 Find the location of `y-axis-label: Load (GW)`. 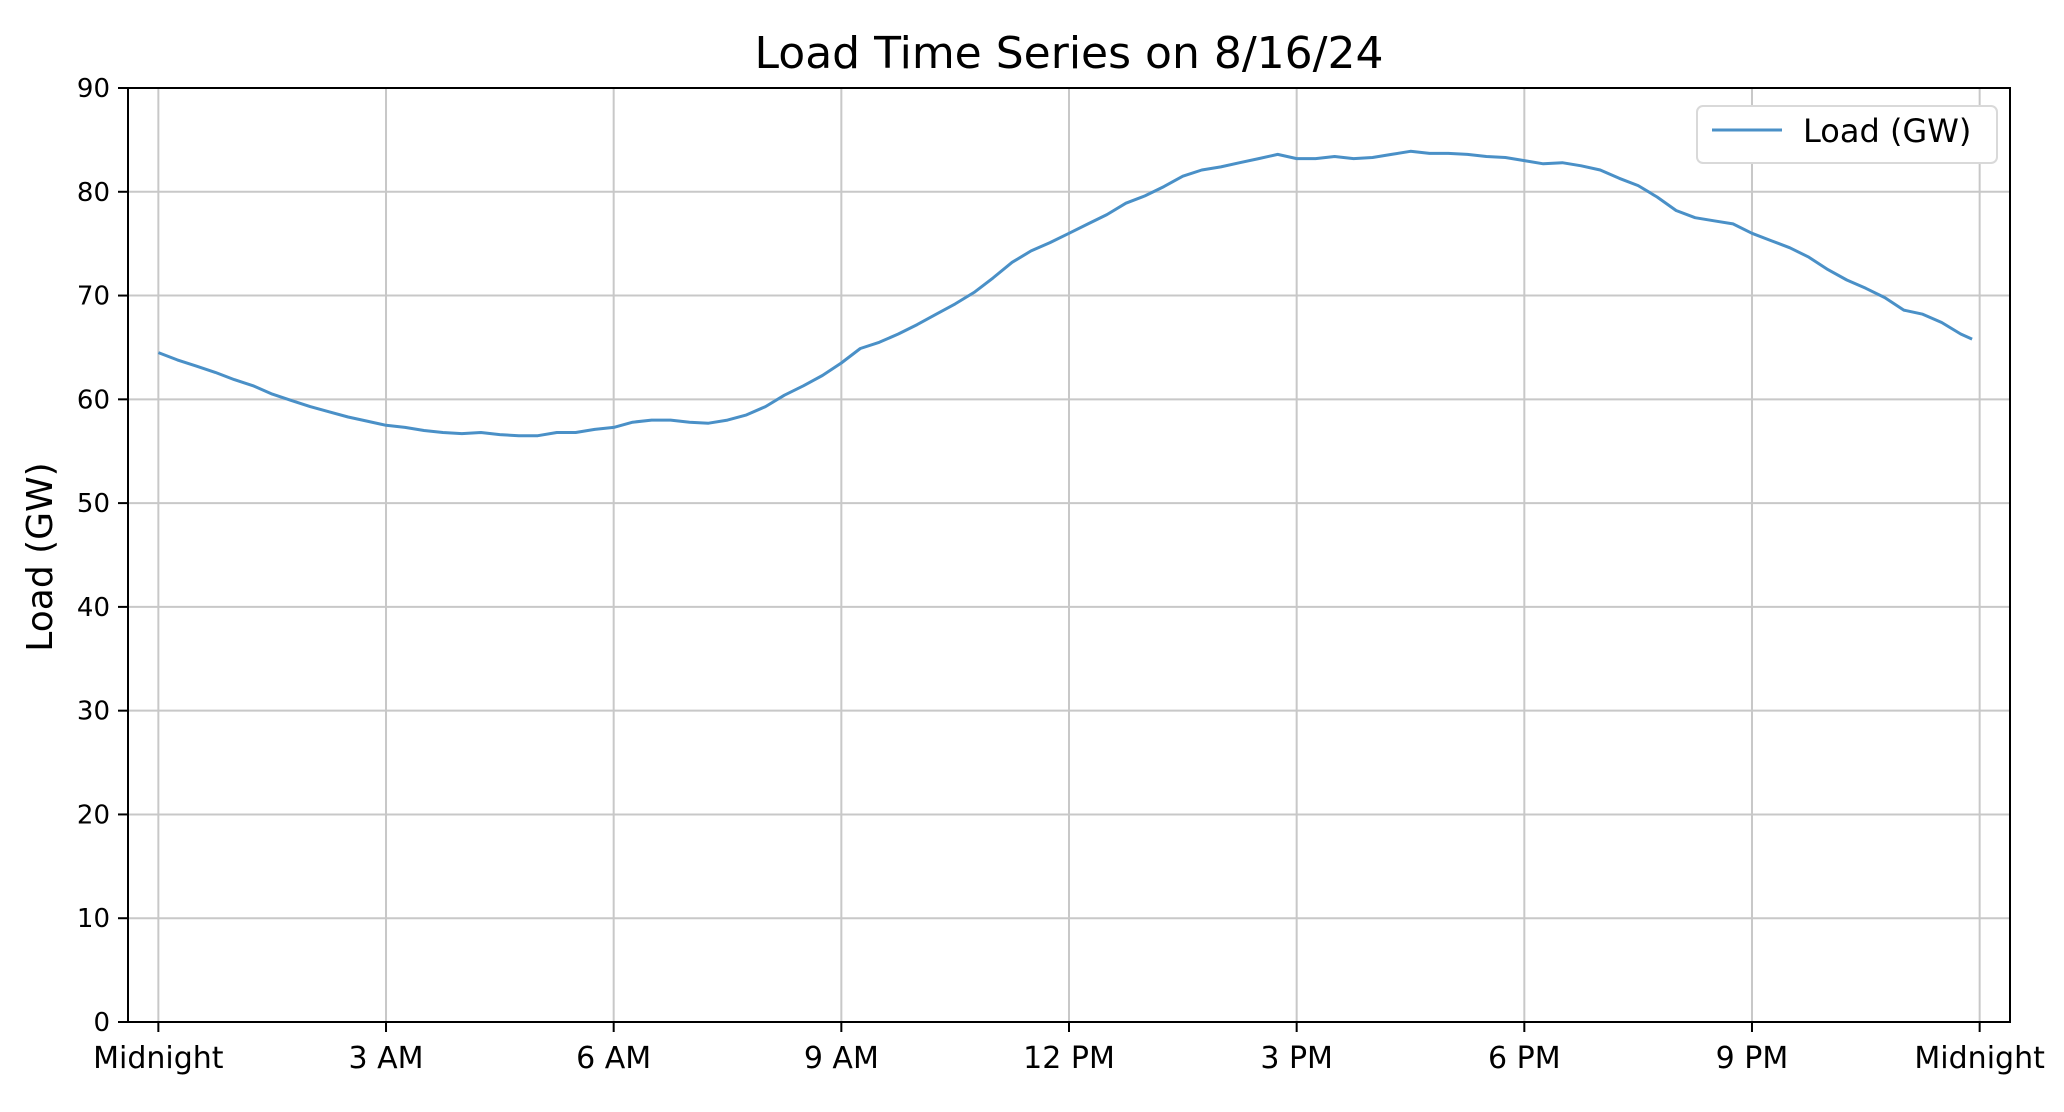

y-axis-label: Load (GW) is located at coordinates (40, 556).